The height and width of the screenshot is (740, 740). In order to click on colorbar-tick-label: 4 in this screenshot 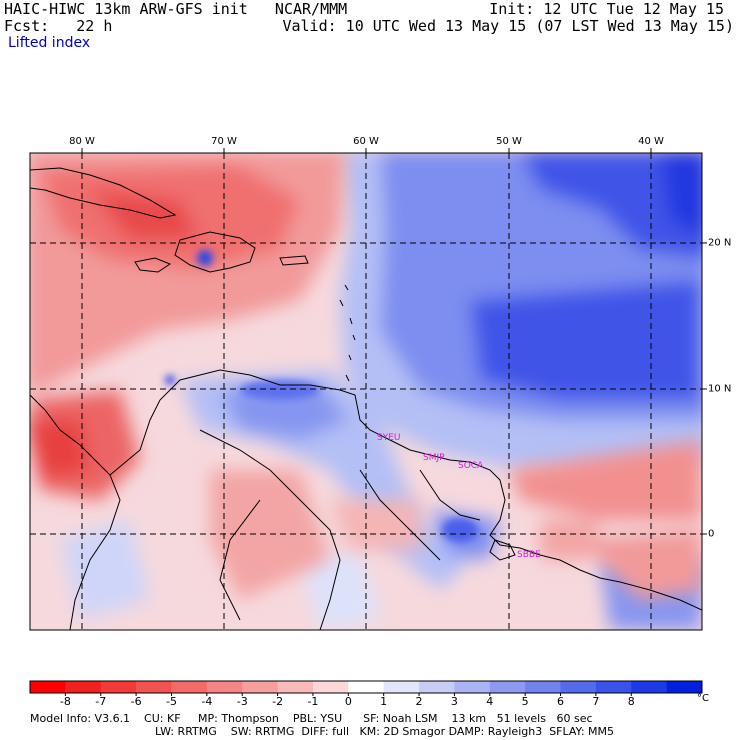, I will do `click(490, 701)`.